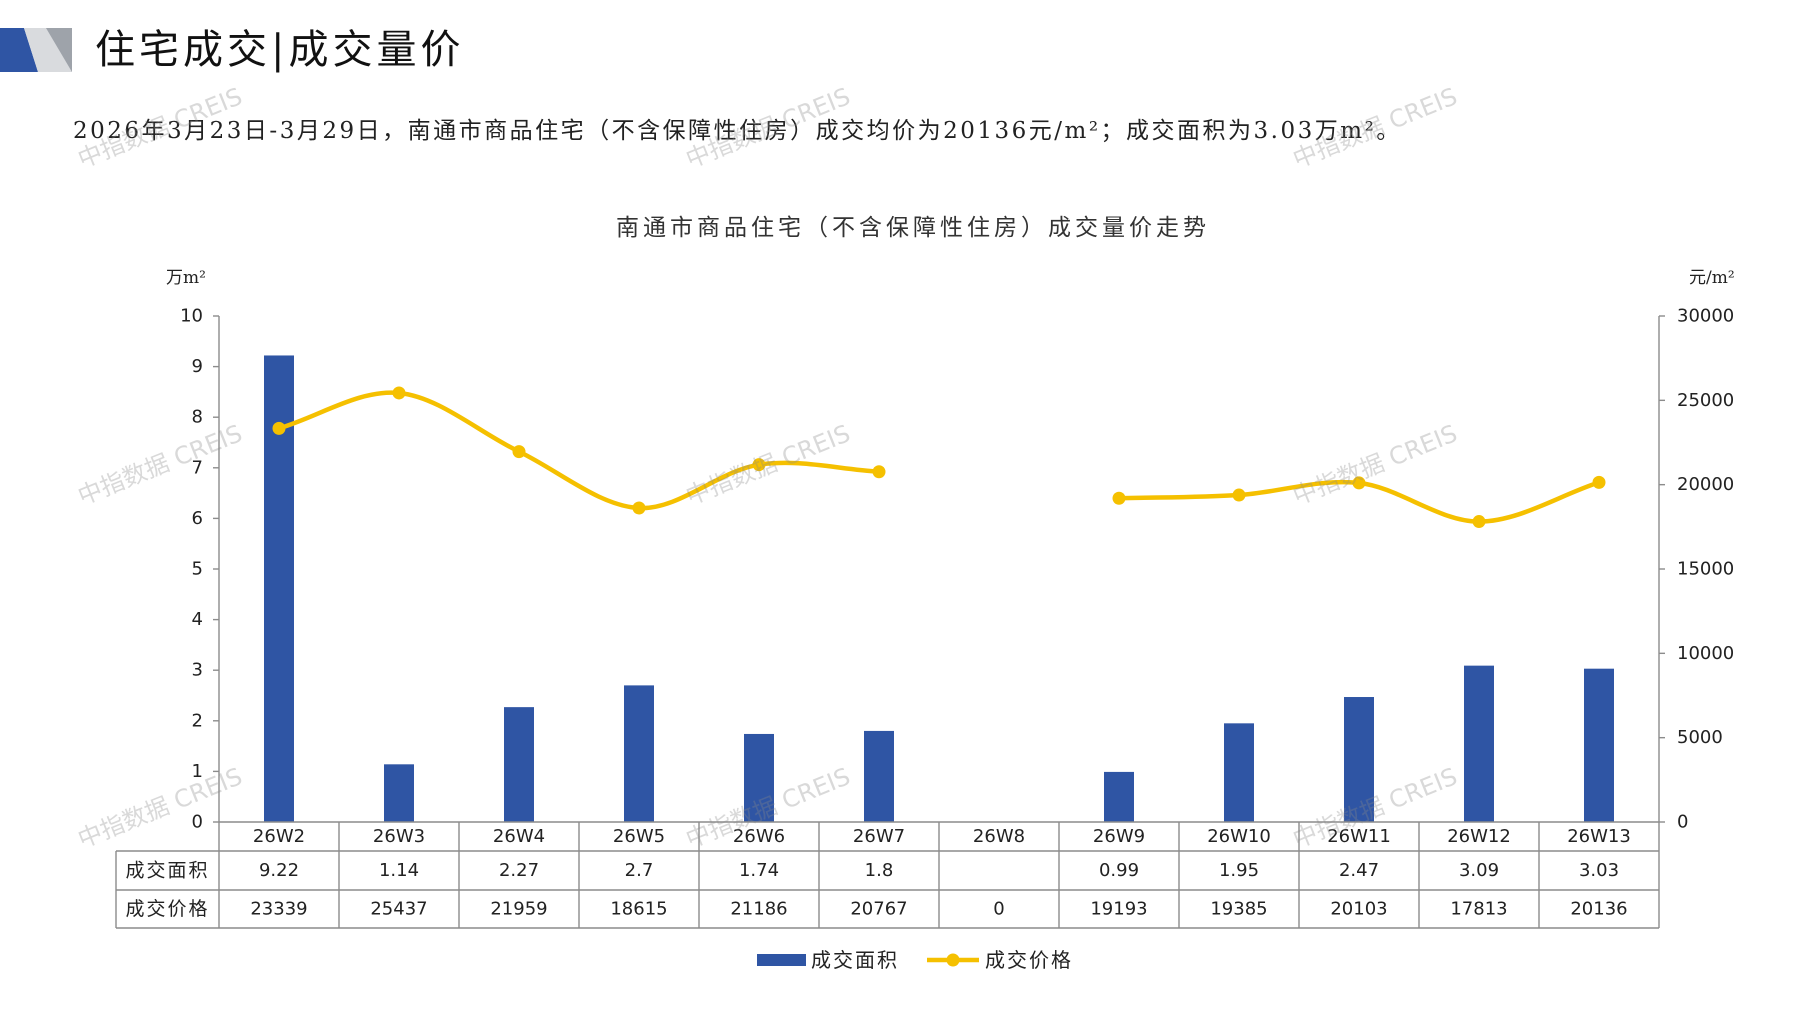 The width and height of the screenshot is (1797, 1010). I want to click on legend-label-area: 成交面积, so click(855, 960).